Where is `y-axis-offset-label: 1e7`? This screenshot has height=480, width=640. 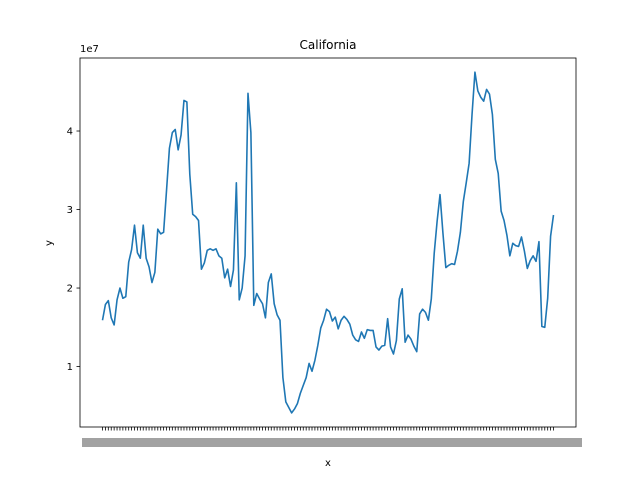
y-axis-offset-label: 1e7 is located at coordinates (89, 49).